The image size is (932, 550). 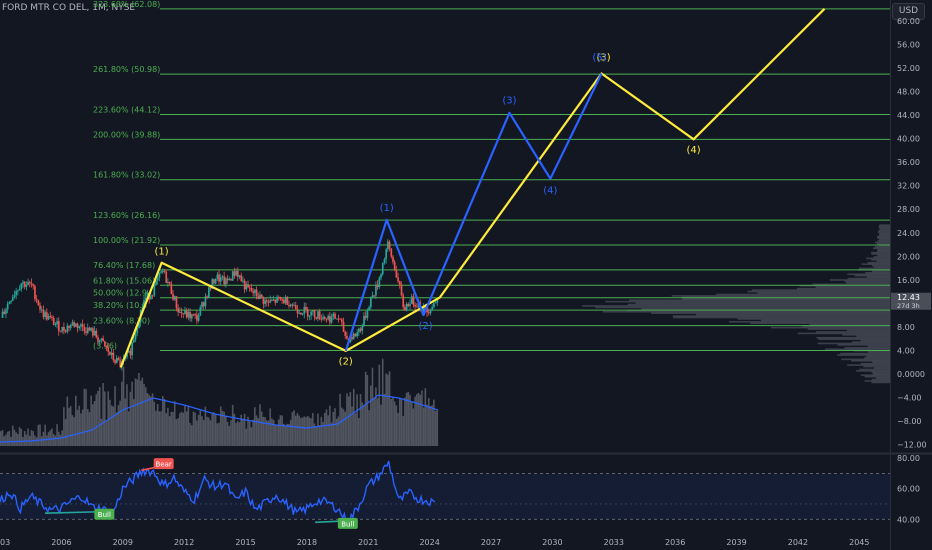 What do you see at coordinates (735, 304) in the screenshot?
I see `volume-profile` at bounding box center [735, 304].